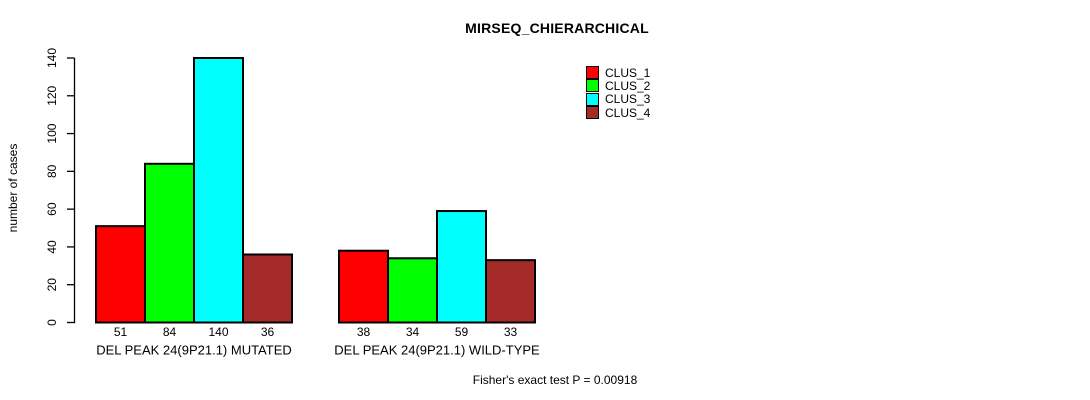 The height and width of the screenshot is (400, 1090). What do you see at coordinates (628, 112) in the screenshot?
I see `legend-label: CLUS_4` at bounding box center [628, 112].